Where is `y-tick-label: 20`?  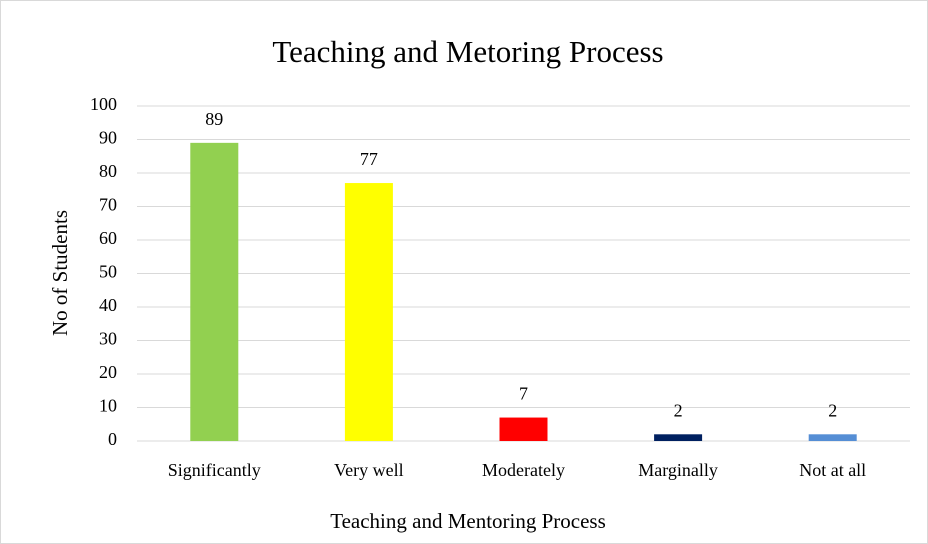 y-tick-label: 20 is located at coordinates (108, 372).